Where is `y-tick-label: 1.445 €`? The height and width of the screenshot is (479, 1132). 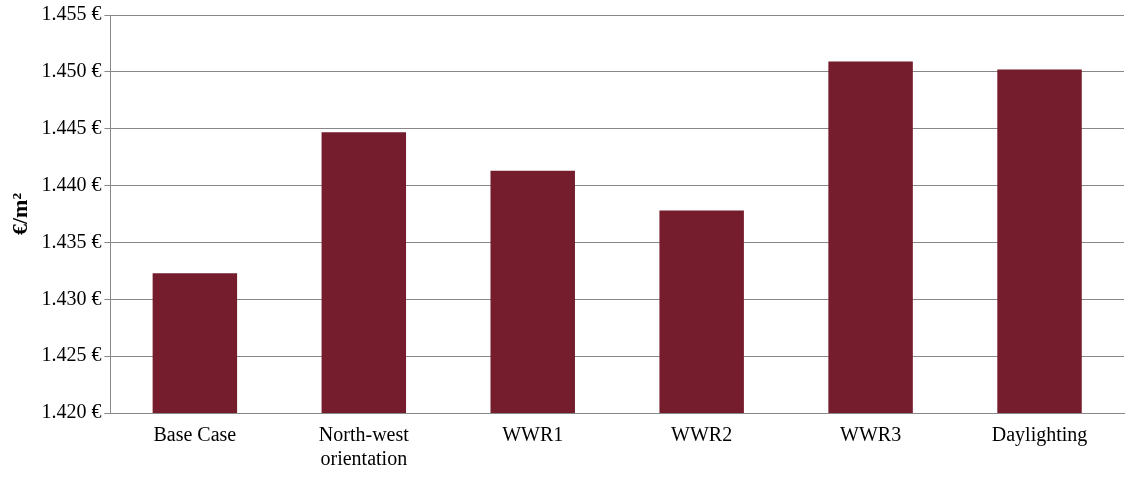
y-tick-label: 1.445 € is located at coordinates (71, 126).